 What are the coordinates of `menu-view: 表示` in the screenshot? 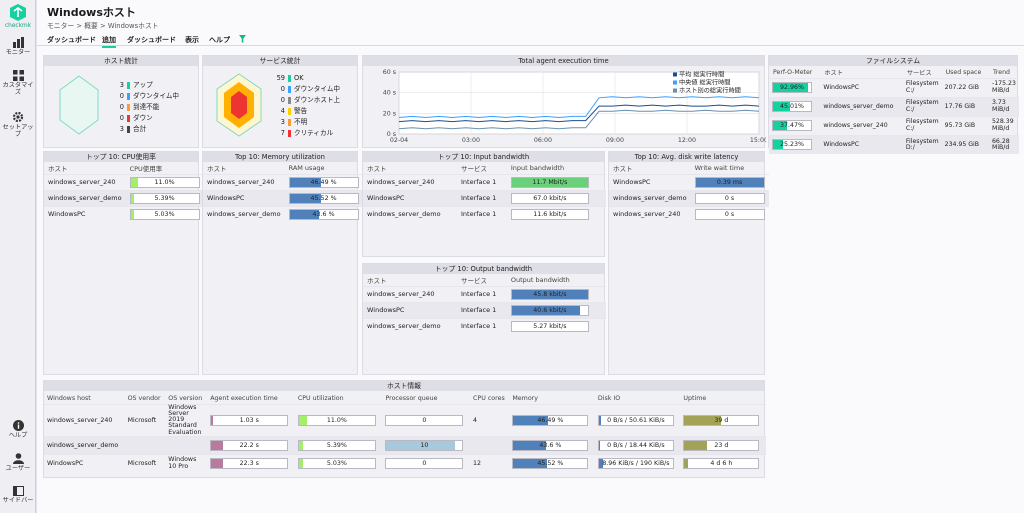 It's located at (192, 40).